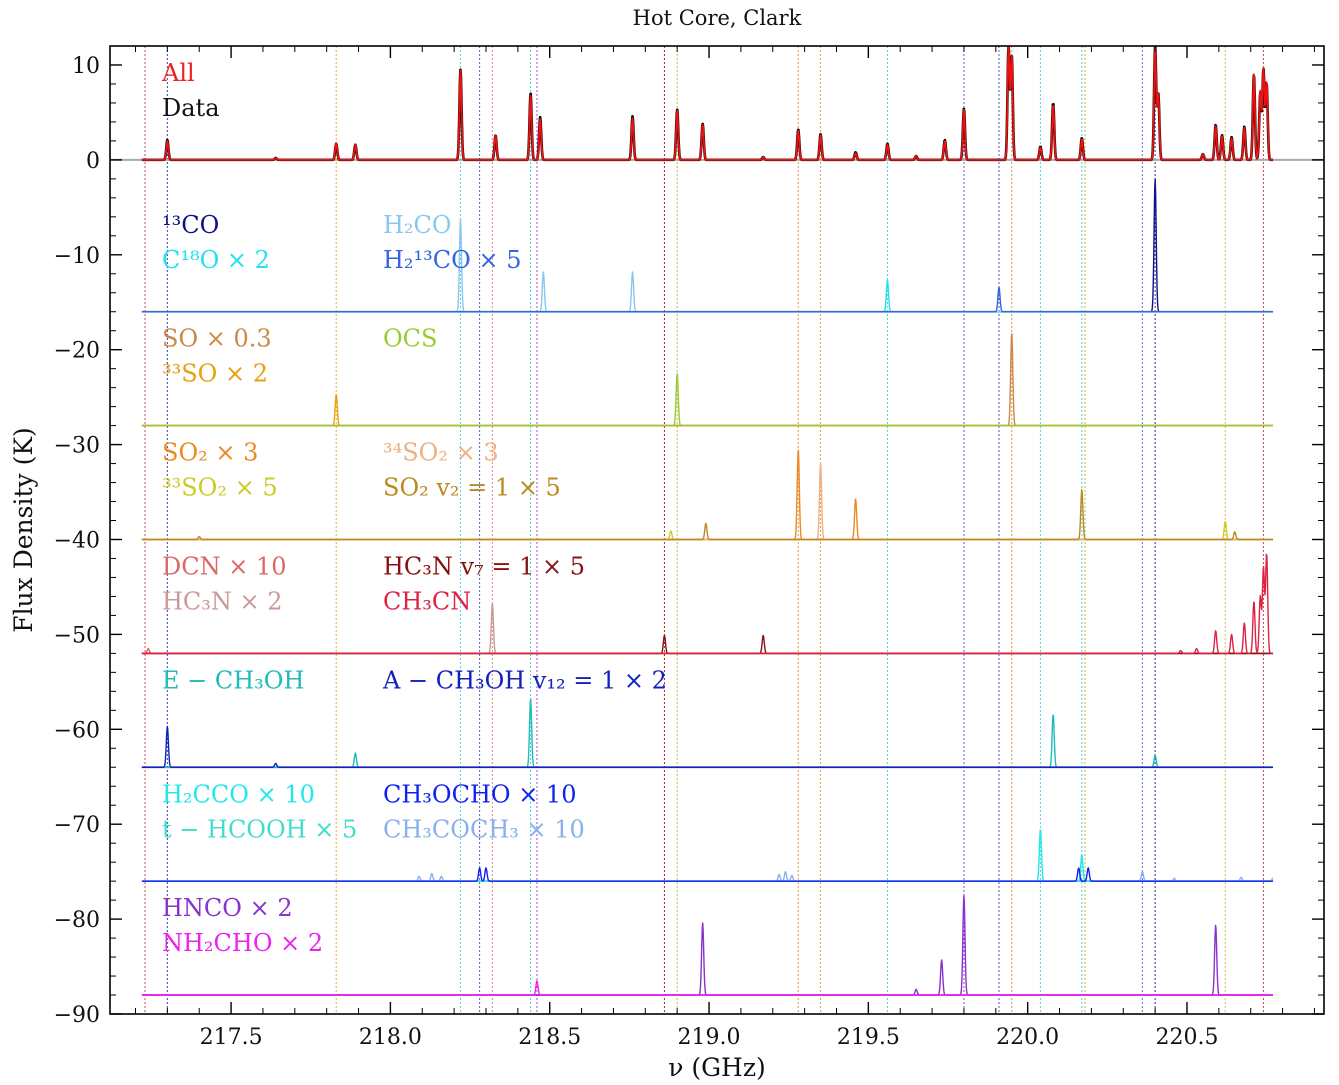 The width and height of the screenshot is (1339, 1085). I want to click on y-axis-label: Flux Density (K), so click(23, 530).